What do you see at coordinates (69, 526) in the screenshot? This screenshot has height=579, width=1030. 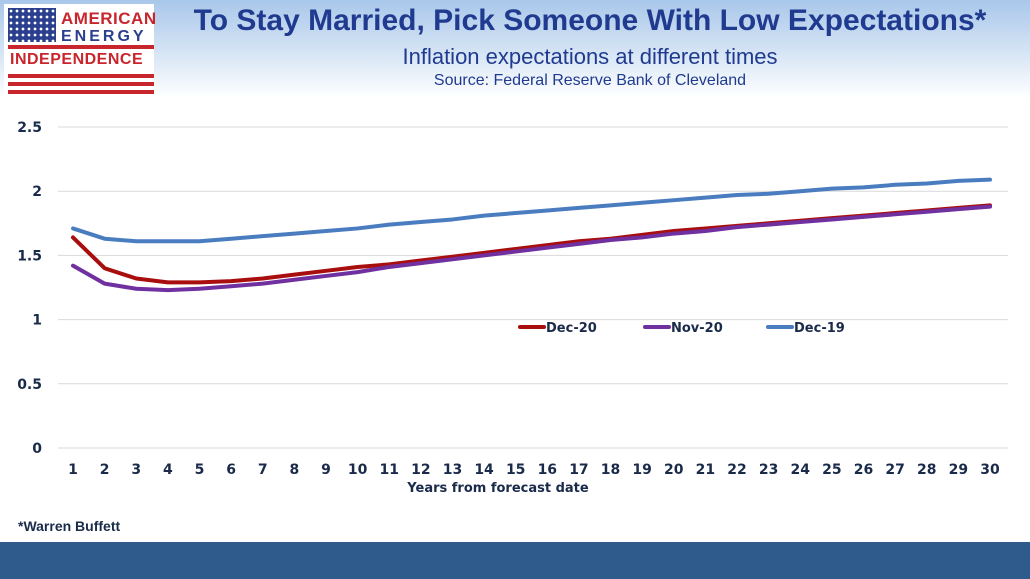 I see `footnote: *Warren Buffett` at bounding box center [69, 526].